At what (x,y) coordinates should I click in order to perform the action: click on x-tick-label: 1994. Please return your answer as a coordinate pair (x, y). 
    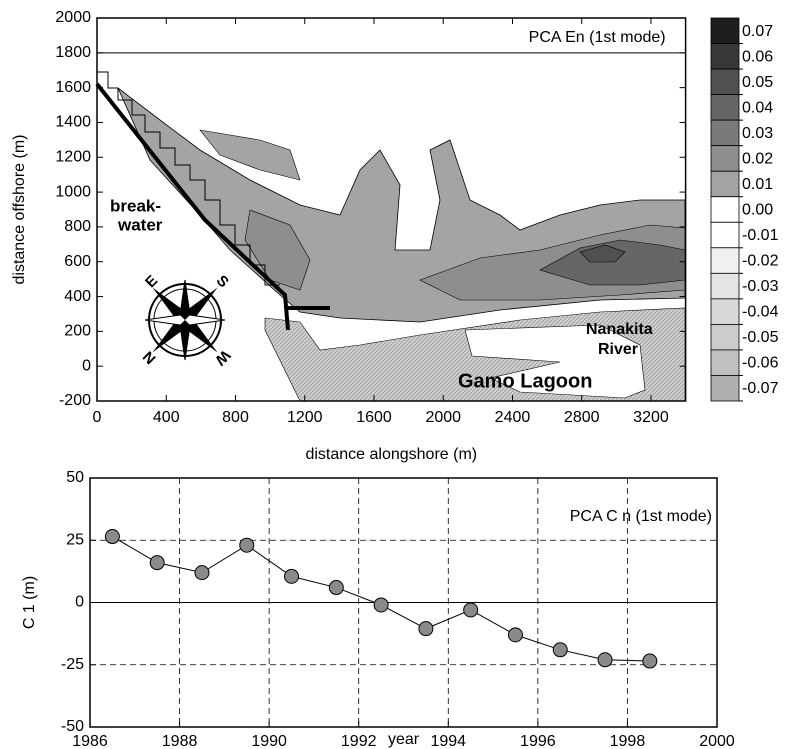
    Looking at the image, I should click on (448, 741).